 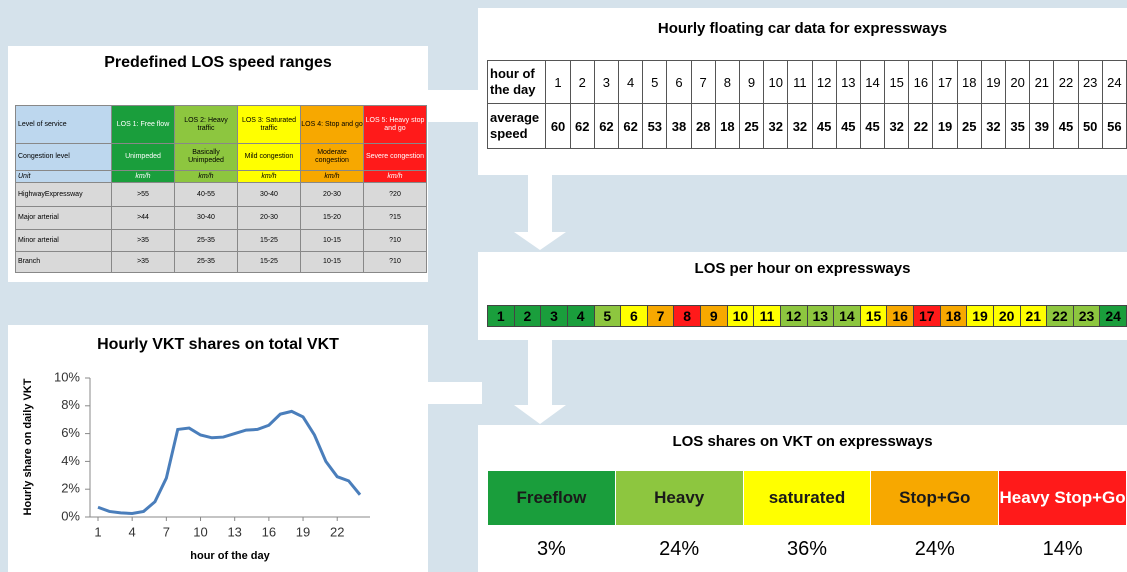 What do you see at coordinates (303, 531) in the screenshot?
I see `x-tick-label: 19` at bounding box center [303, 531].